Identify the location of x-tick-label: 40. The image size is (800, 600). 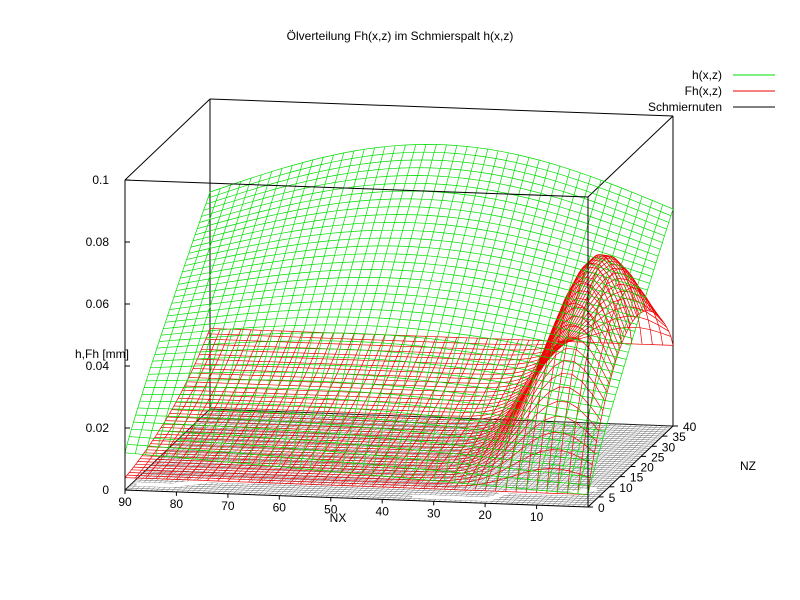
(383, 511).